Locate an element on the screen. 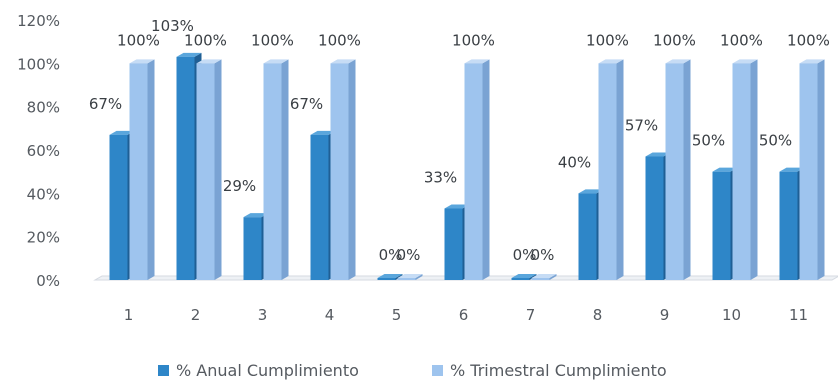  x-tick-label: 6 is located at coordinates (464, 315).